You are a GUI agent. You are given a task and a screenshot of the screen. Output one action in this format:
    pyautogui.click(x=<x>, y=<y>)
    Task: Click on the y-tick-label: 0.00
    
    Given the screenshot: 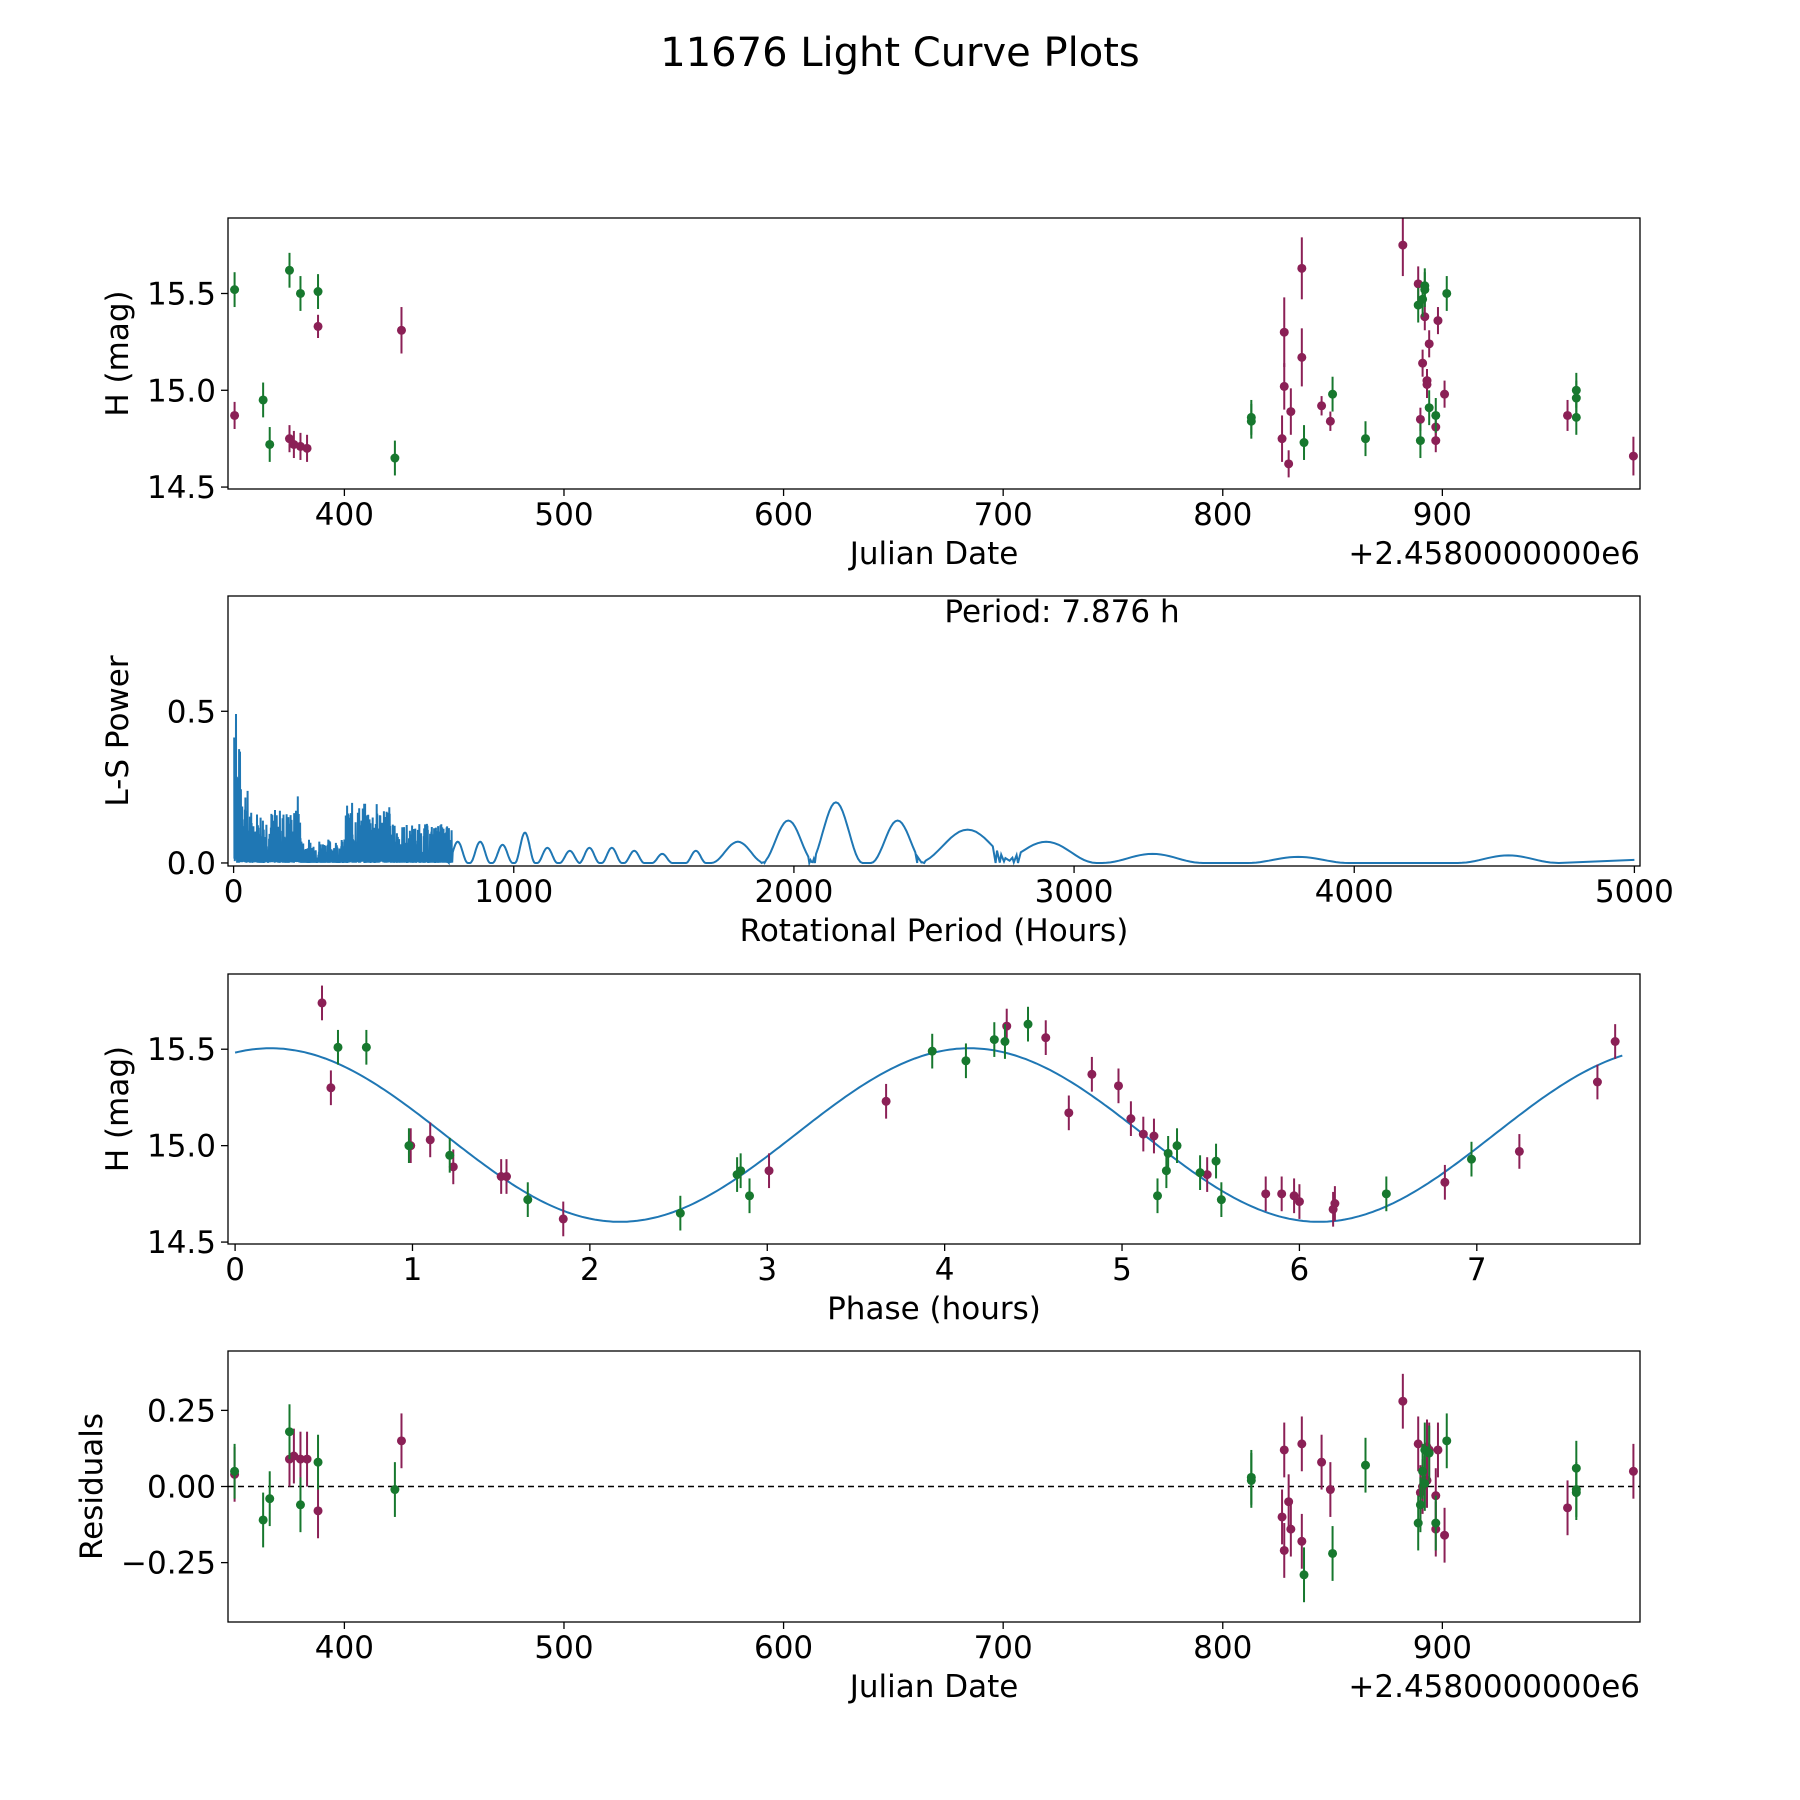 What is the action you would take?
    pyautogui.click(x=181, y=1488)
    